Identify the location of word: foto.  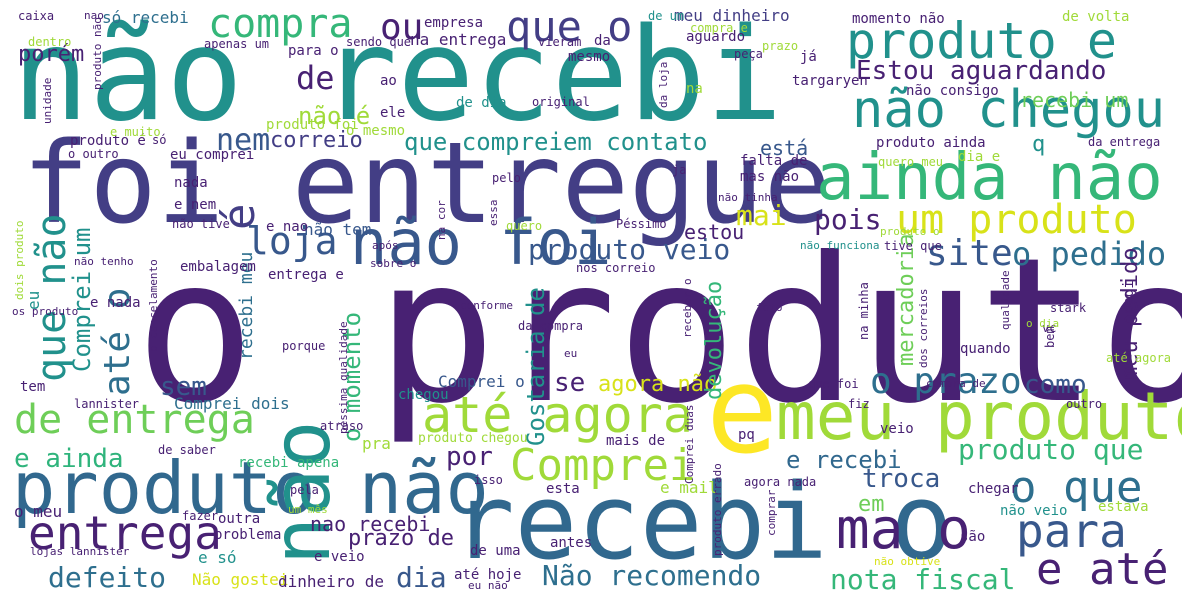
(769, 307).